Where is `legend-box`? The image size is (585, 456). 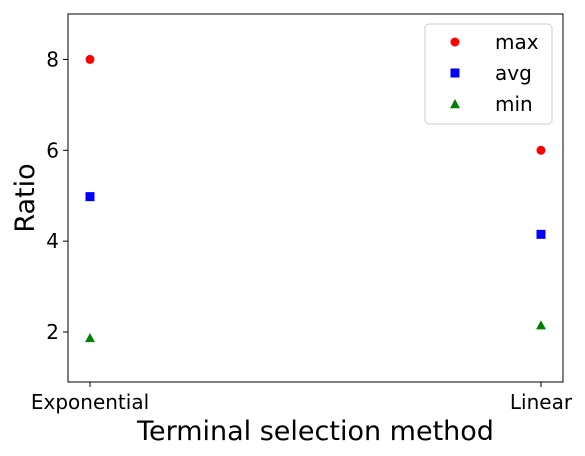
legend-box is located at coordinates (488, 74).